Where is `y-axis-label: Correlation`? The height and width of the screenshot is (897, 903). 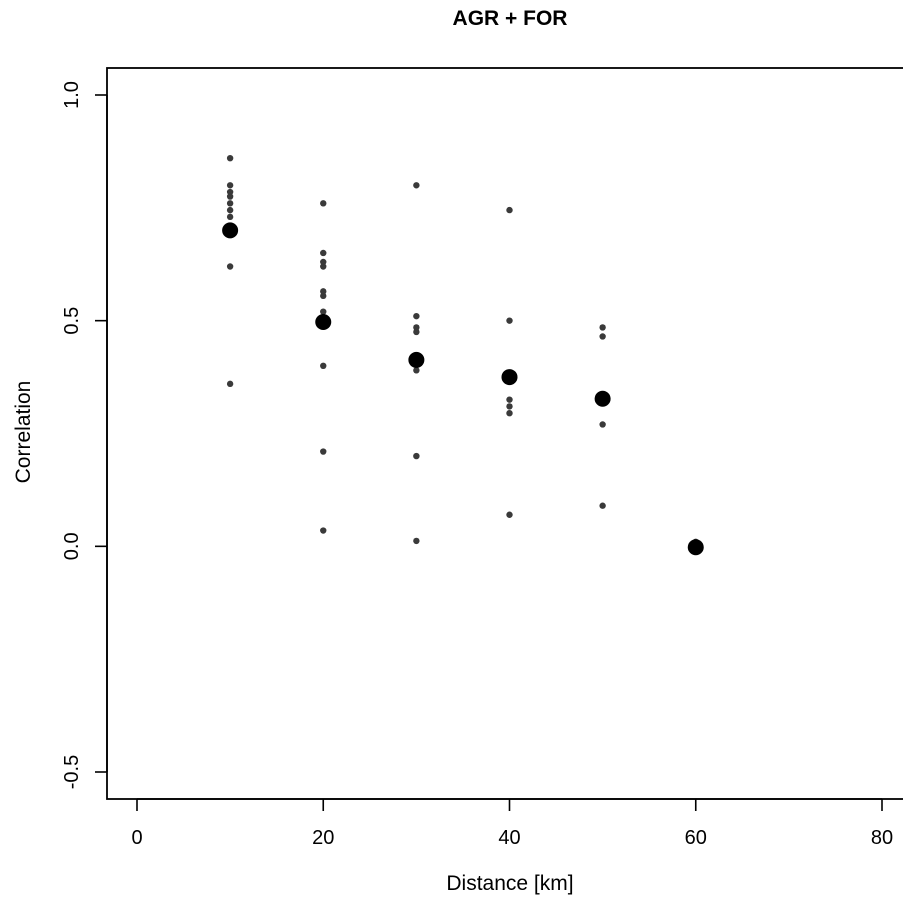
y-axis-label: Correlation is located at coordinates (23, 432).